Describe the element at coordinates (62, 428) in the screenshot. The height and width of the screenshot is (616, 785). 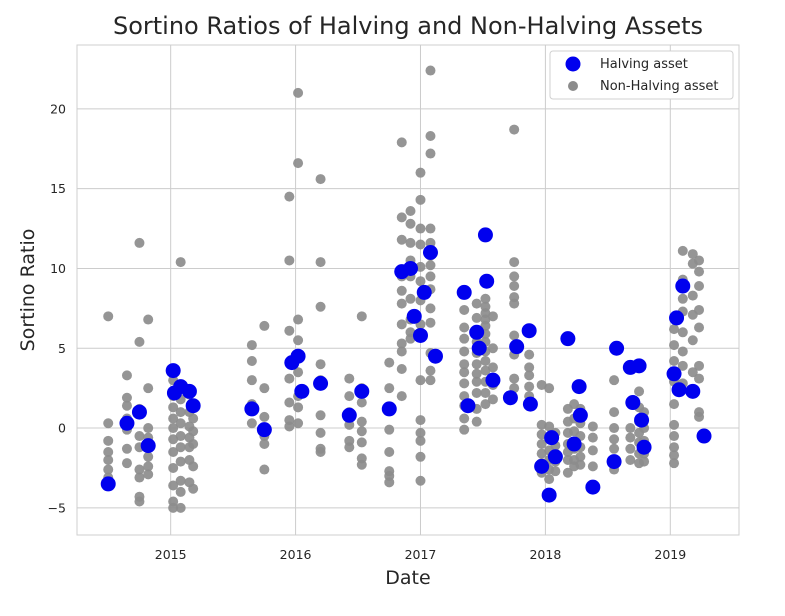
I see `y-tick-label: 0` at that location.